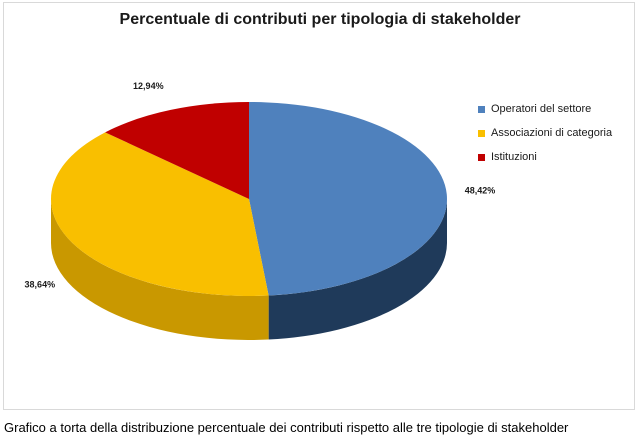  Describe the element at coordinates (148, 86) in the screenshot. I see `data-label-2: 12,94%` at that location.